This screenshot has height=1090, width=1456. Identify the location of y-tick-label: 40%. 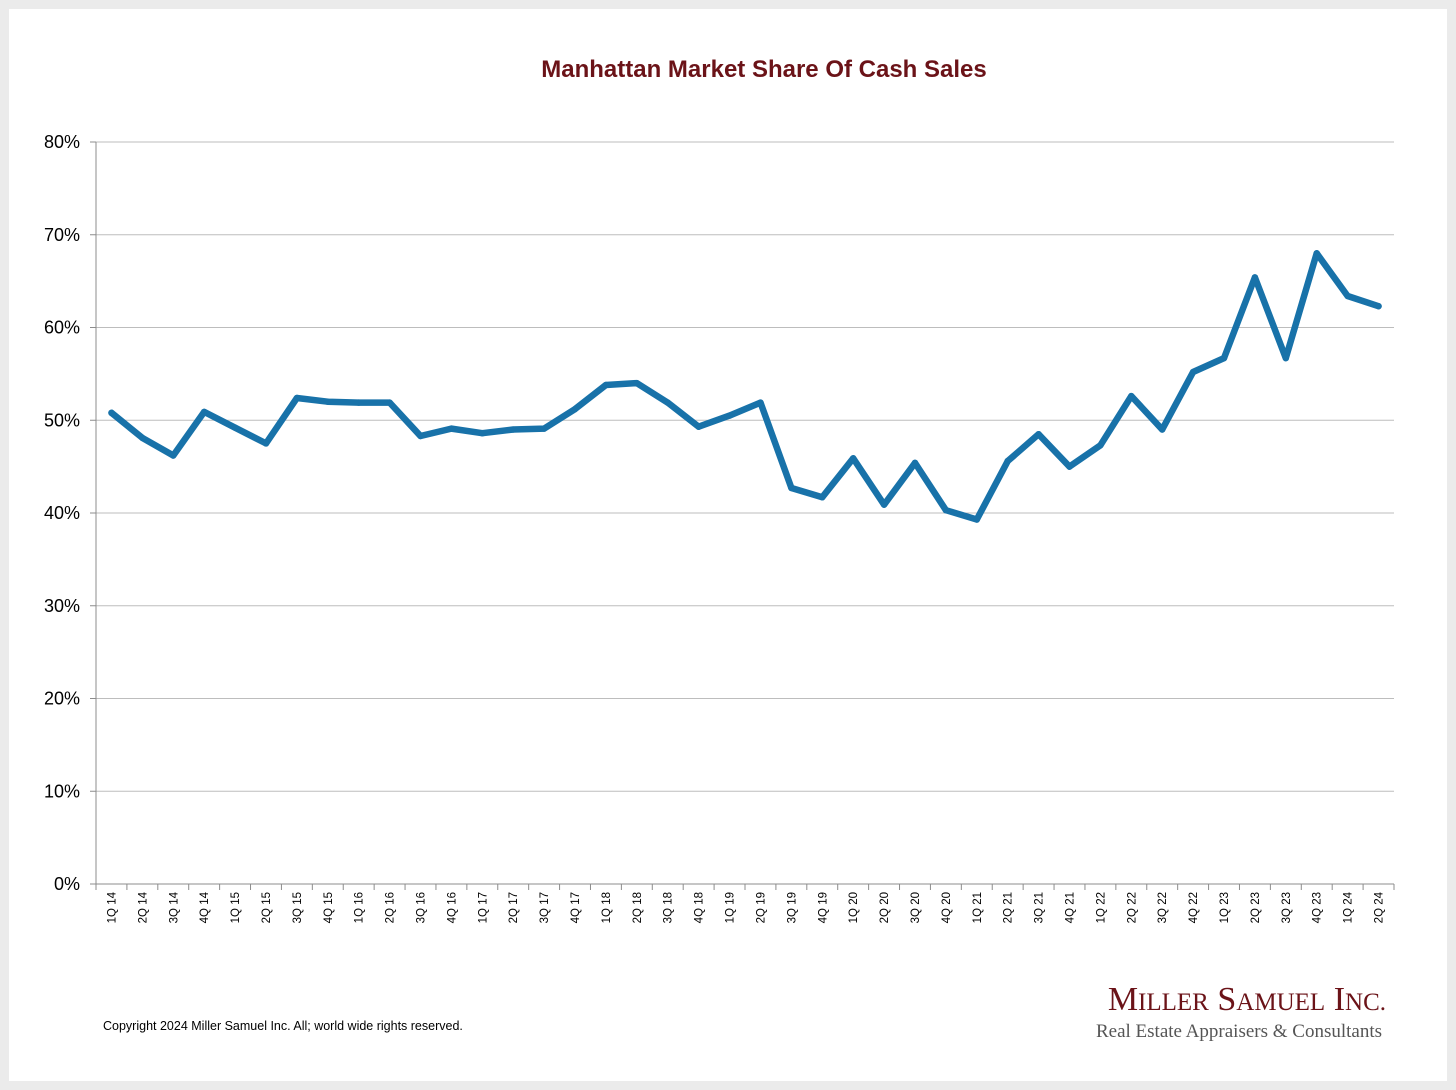
(62, 513).